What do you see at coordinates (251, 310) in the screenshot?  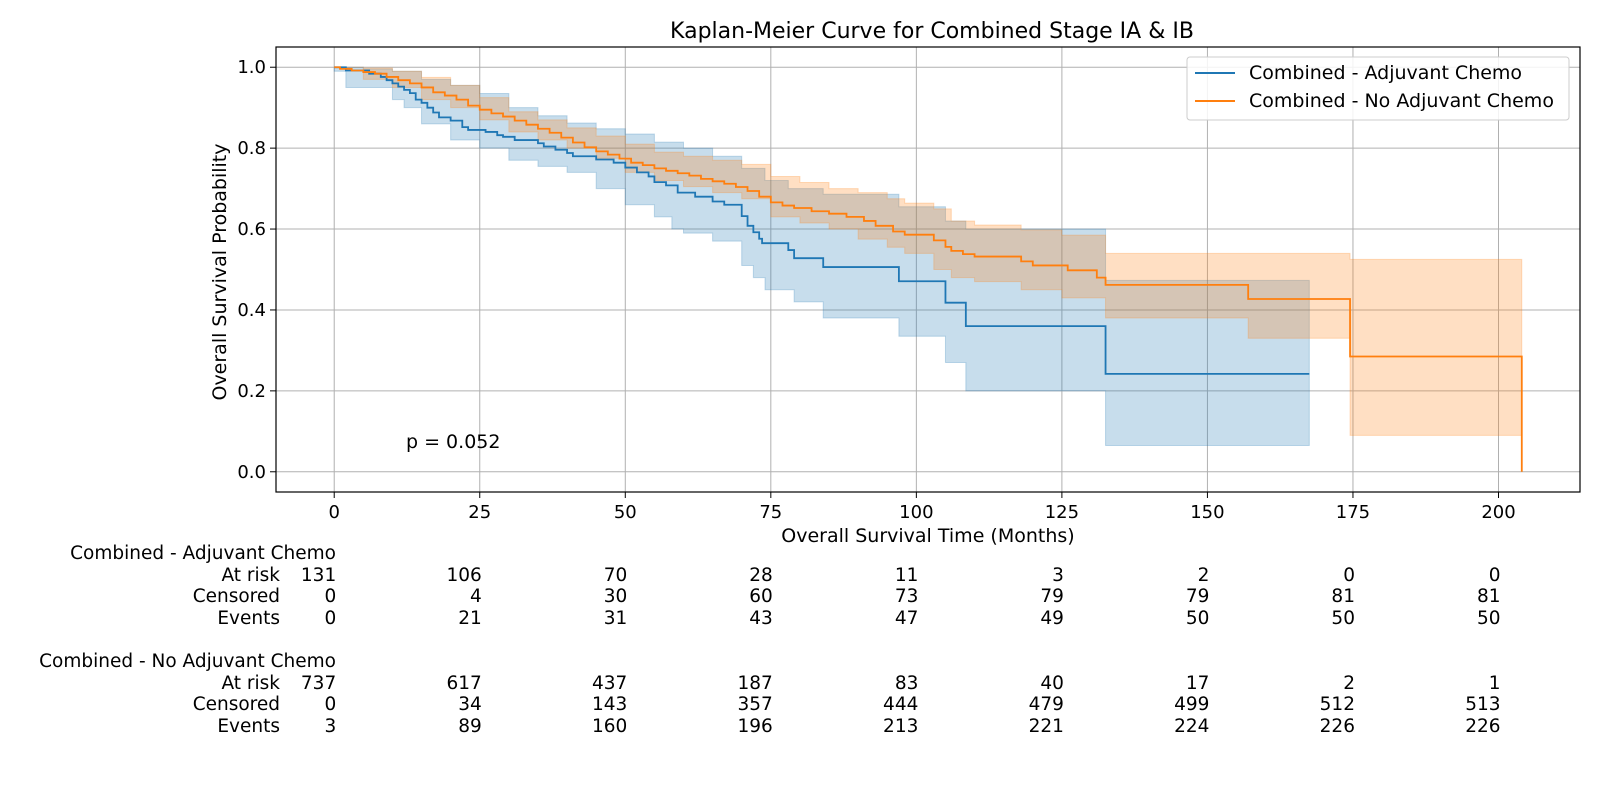 I see `y-tick-label: 0.4` at bounding box center [251, 310].